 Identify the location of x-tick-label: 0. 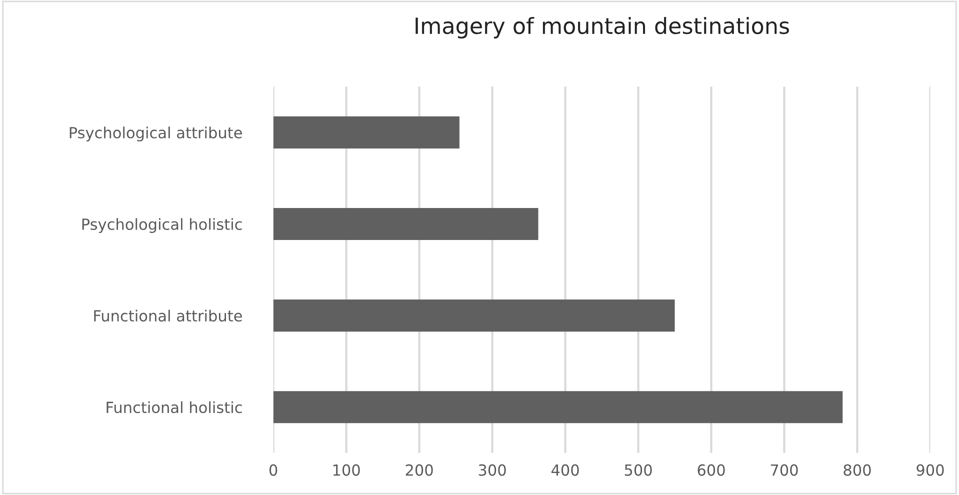
(273, 470).